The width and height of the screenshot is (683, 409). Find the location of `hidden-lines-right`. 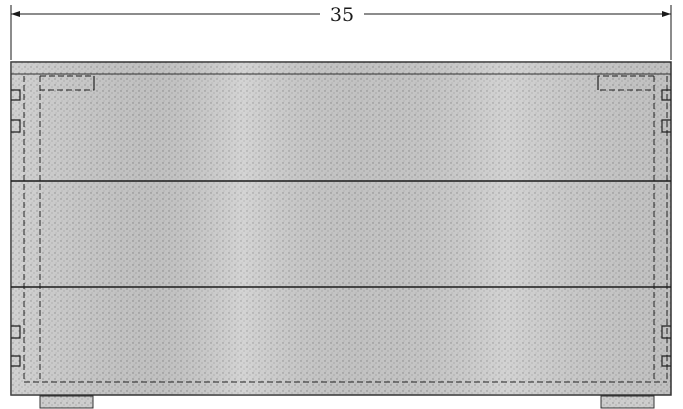

hidden-lines-right is located at coordinates (660, 229).